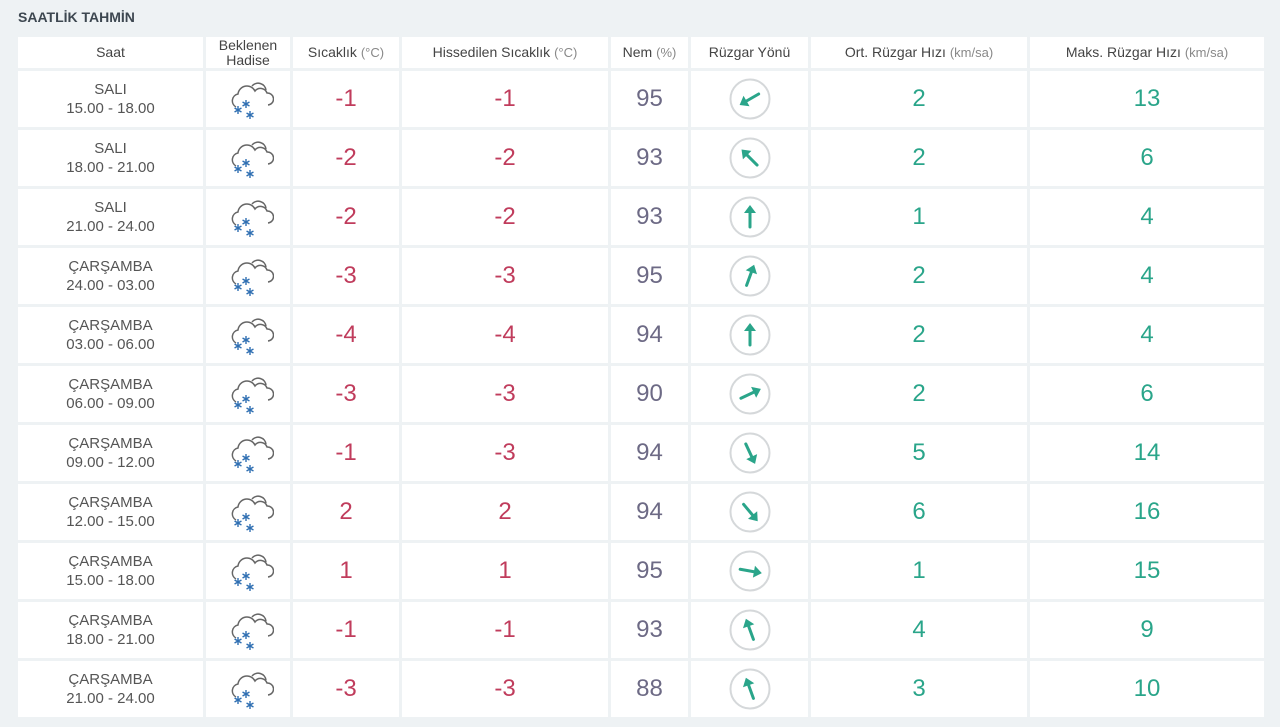  I want to click on wind-max: 14, so click(1147, 453).